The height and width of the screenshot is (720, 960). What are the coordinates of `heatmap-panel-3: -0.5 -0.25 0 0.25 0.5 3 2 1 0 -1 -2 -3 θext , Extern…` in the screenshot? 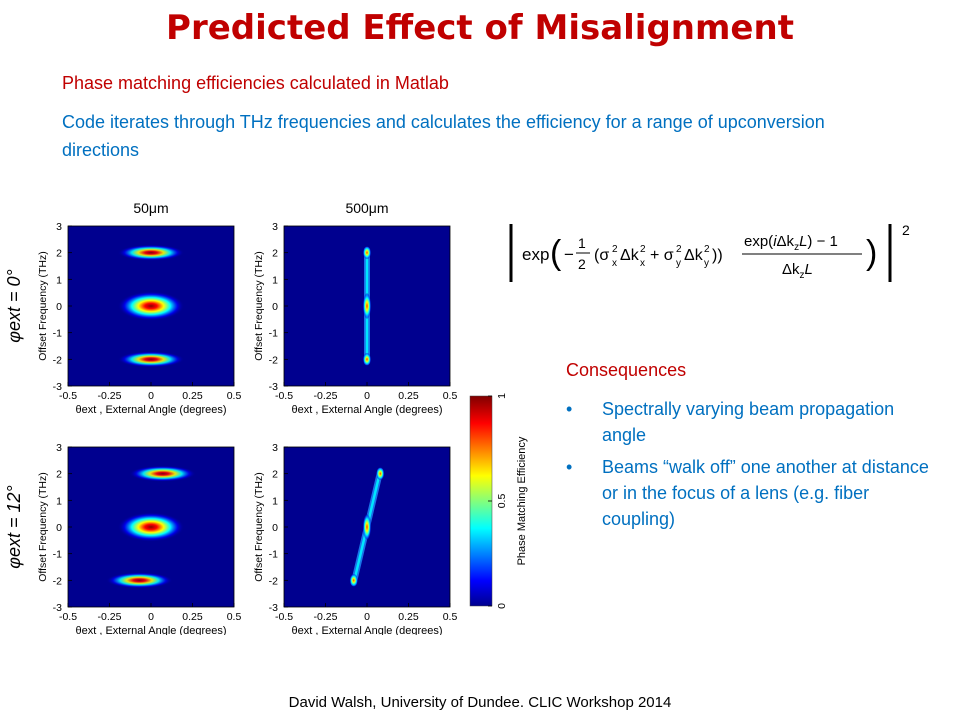 It's located at (122, 538).